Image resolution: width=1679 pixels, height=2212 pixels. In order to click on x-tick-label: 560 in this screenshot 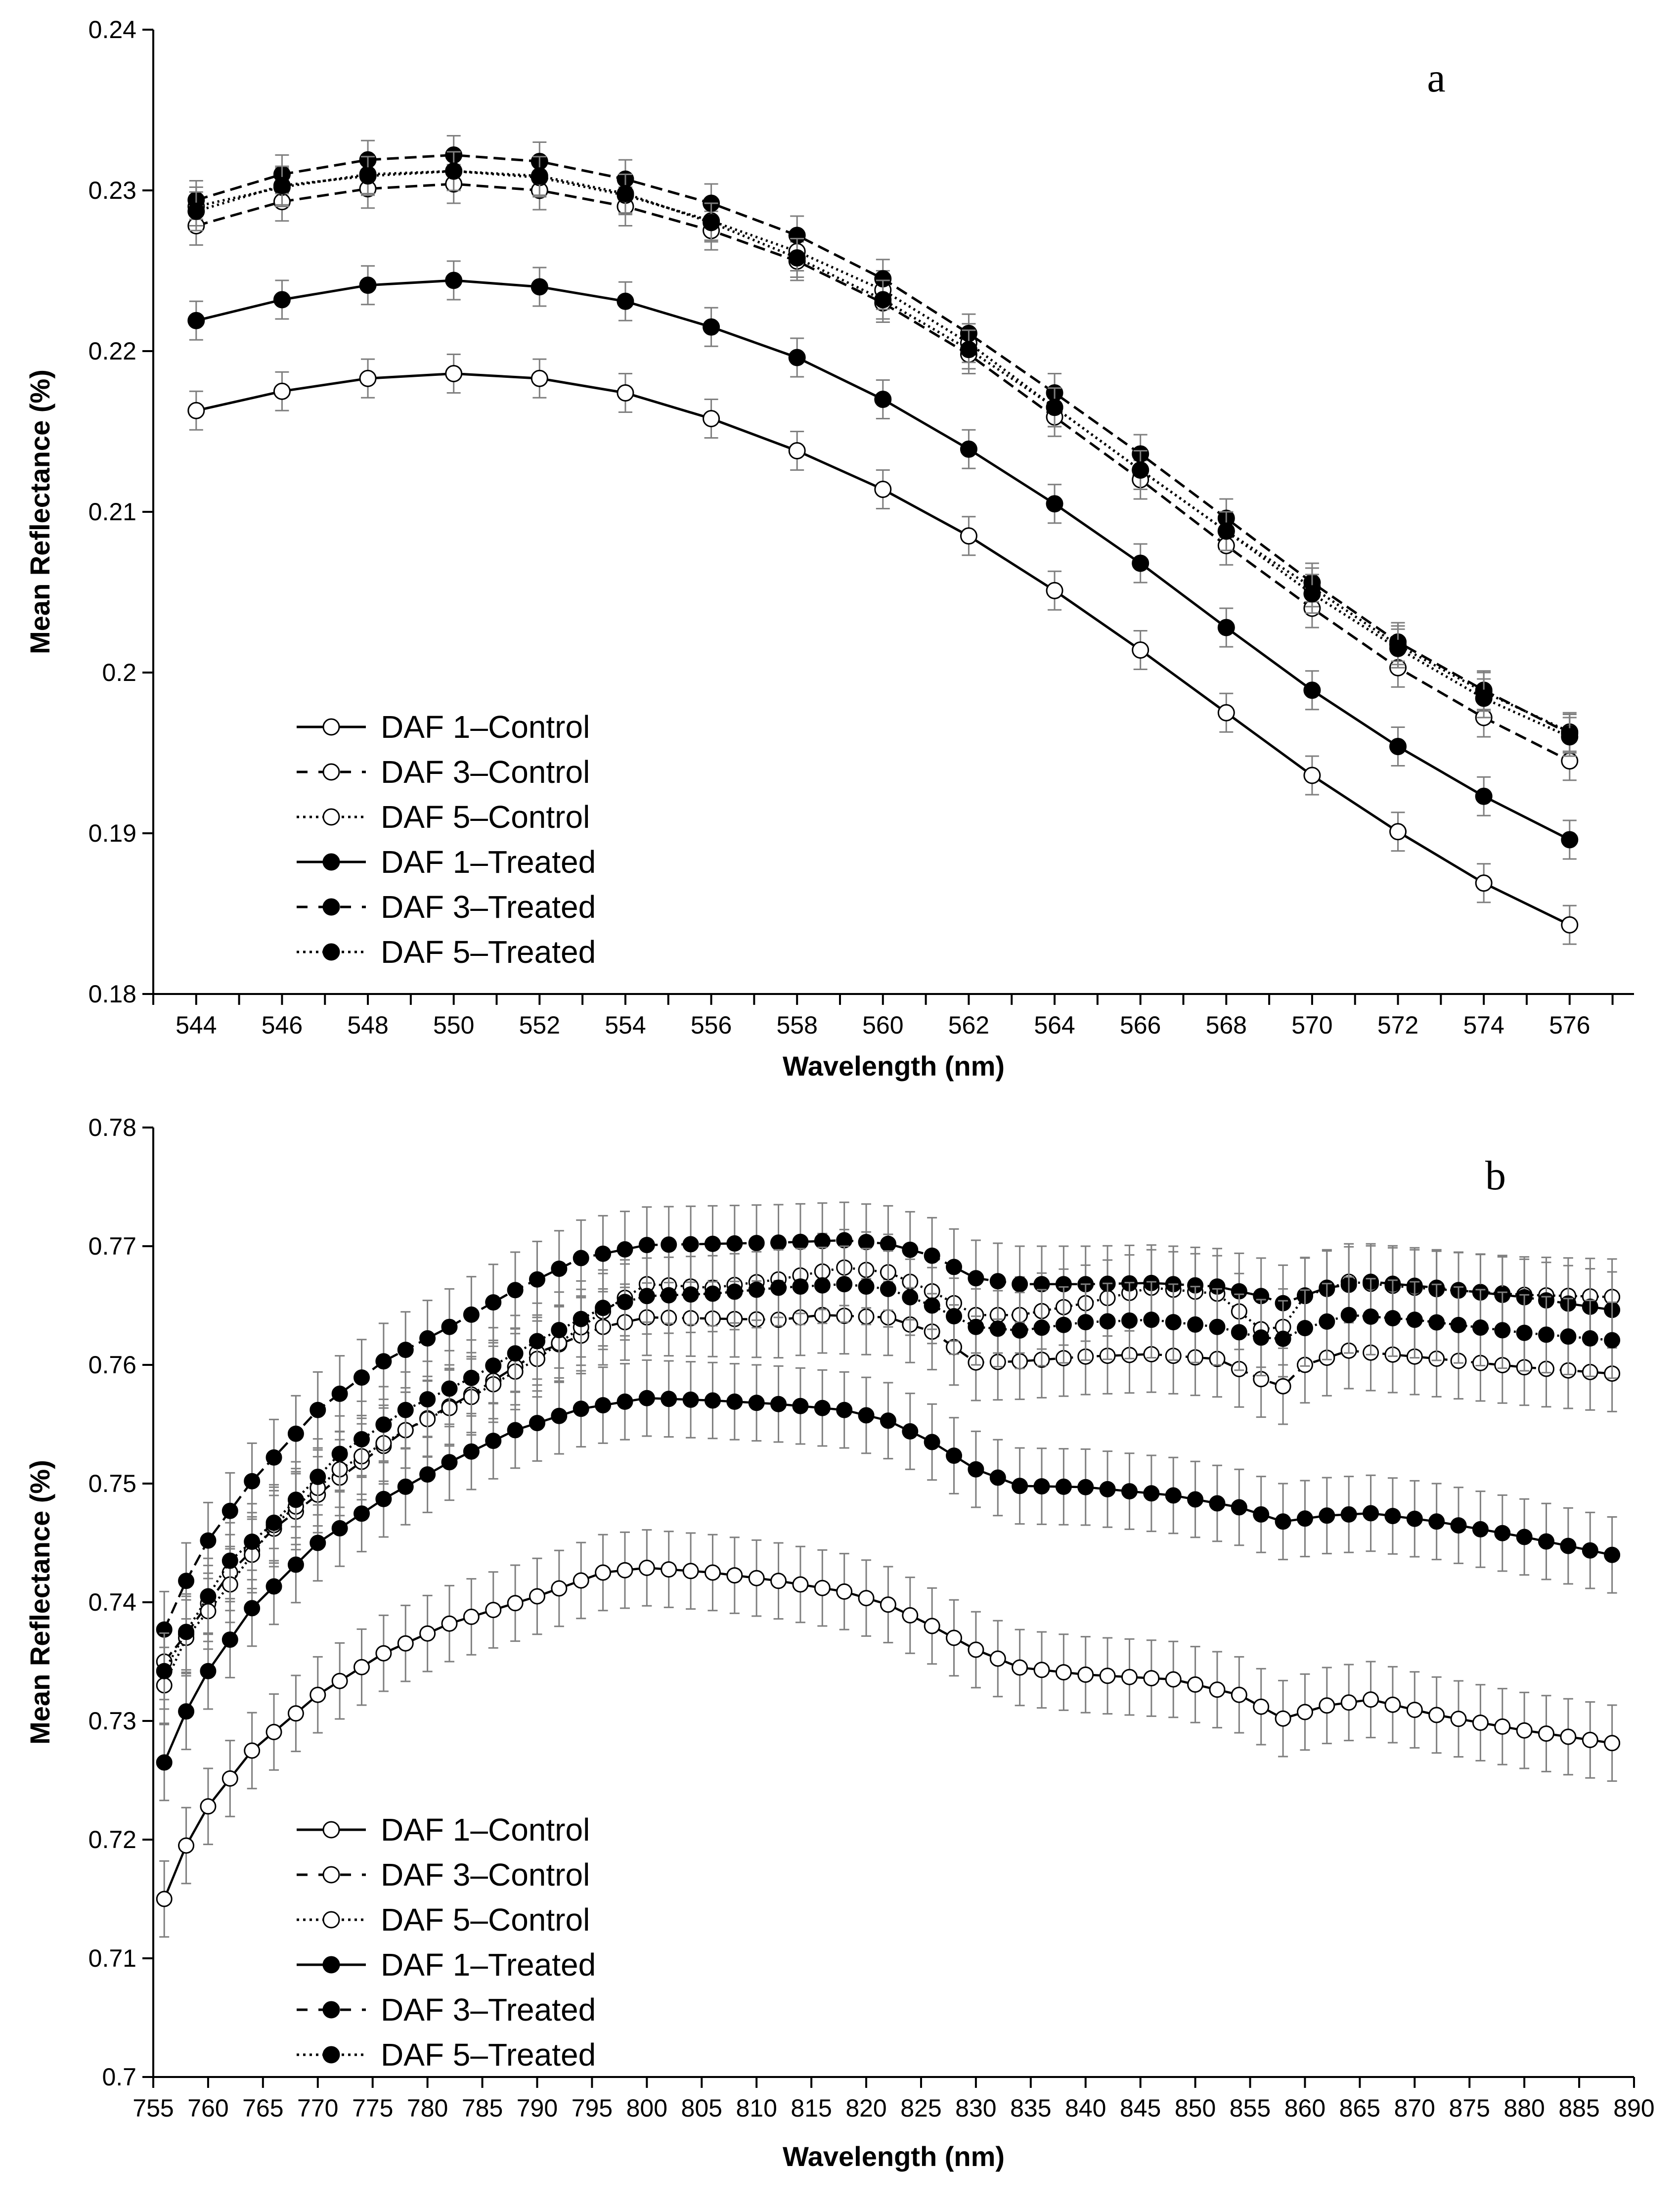, I will do `click(882, 1025)`.